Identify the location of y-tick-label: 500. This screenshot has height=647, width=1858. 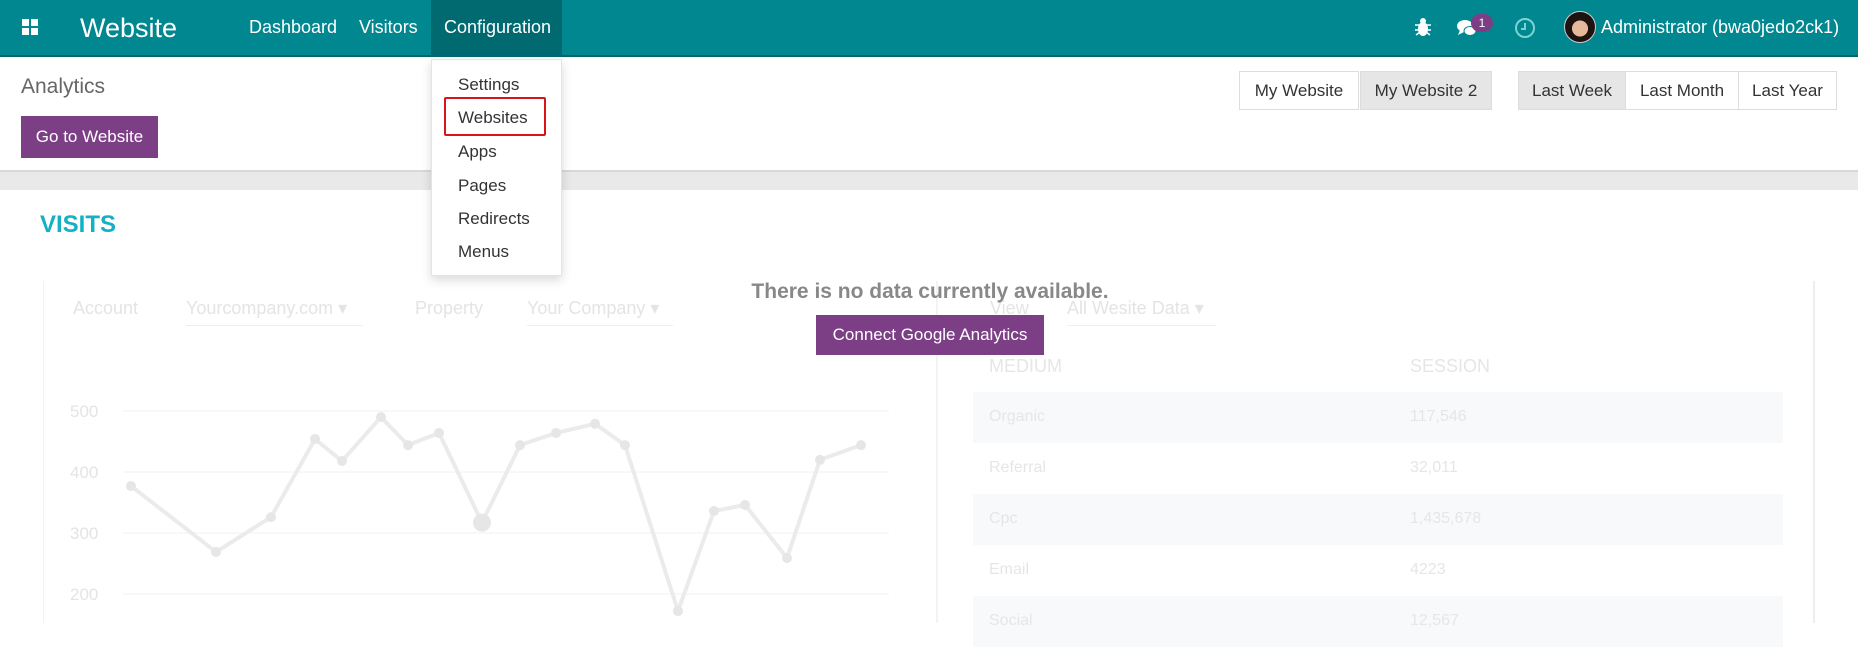
(84, 411).